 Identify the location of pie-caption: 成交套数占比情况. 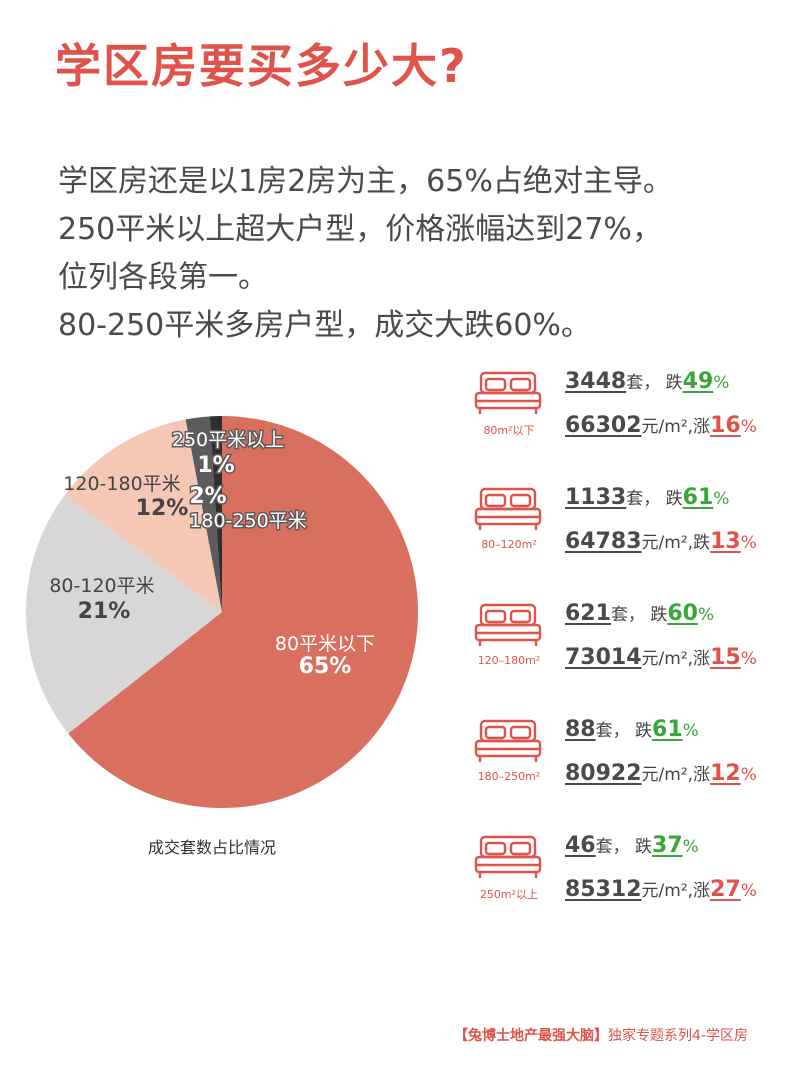
(212, 847).